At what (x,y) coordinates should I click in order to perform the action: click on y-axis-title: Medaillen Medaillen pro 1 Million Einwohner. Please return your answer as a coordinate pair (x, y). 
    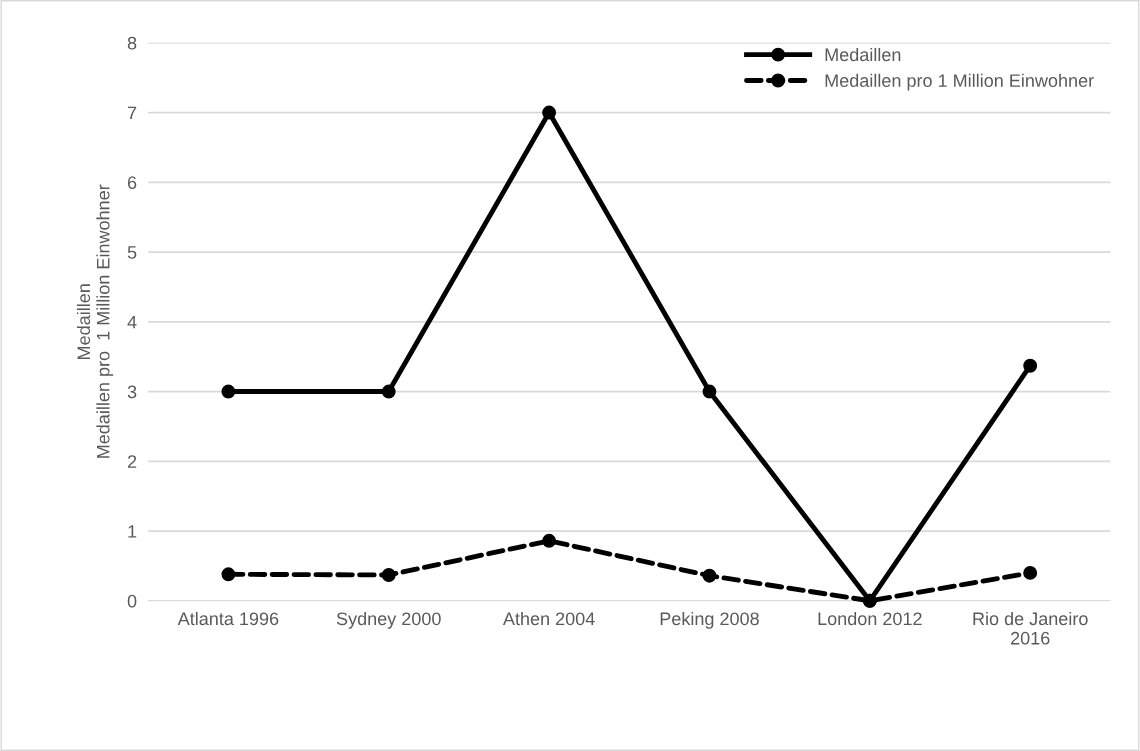
    Looking at the image, I should click on (95, 321).